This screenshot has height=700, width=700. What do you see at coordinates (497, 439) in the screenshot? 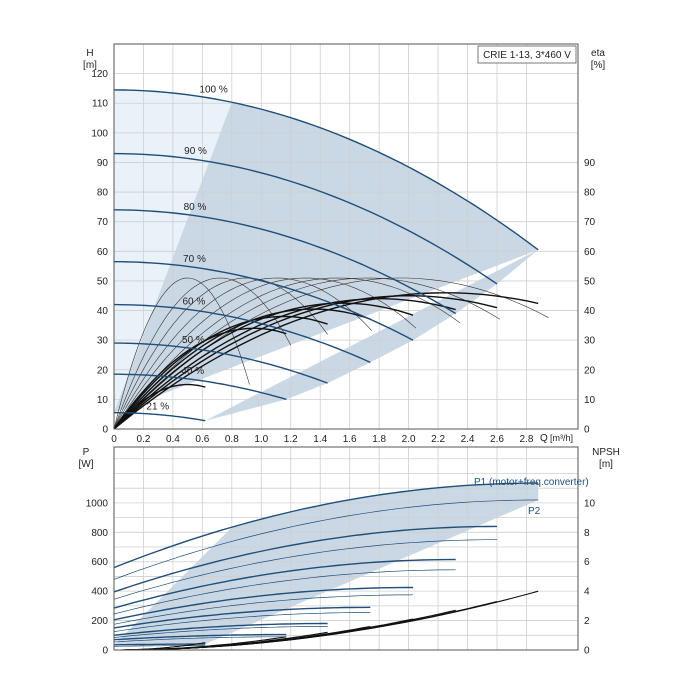
I see `flow-tick-label: 2.6` at bounding box center [497, 439].